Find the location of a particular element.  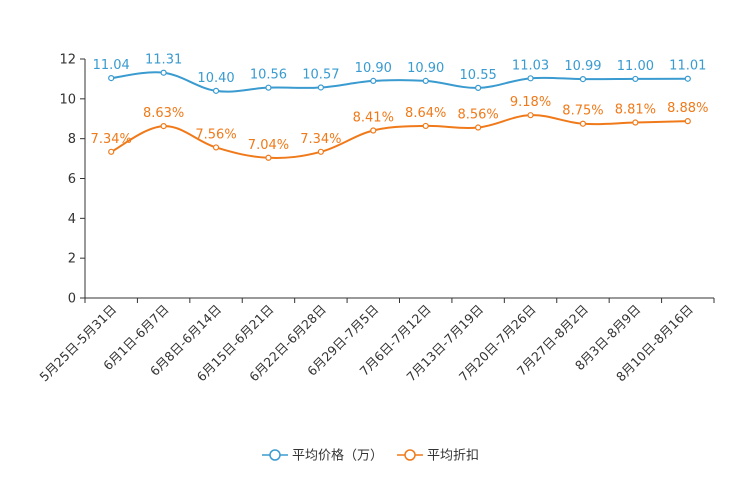

y-tick-label: 0 is located at coordinates (72, 299).